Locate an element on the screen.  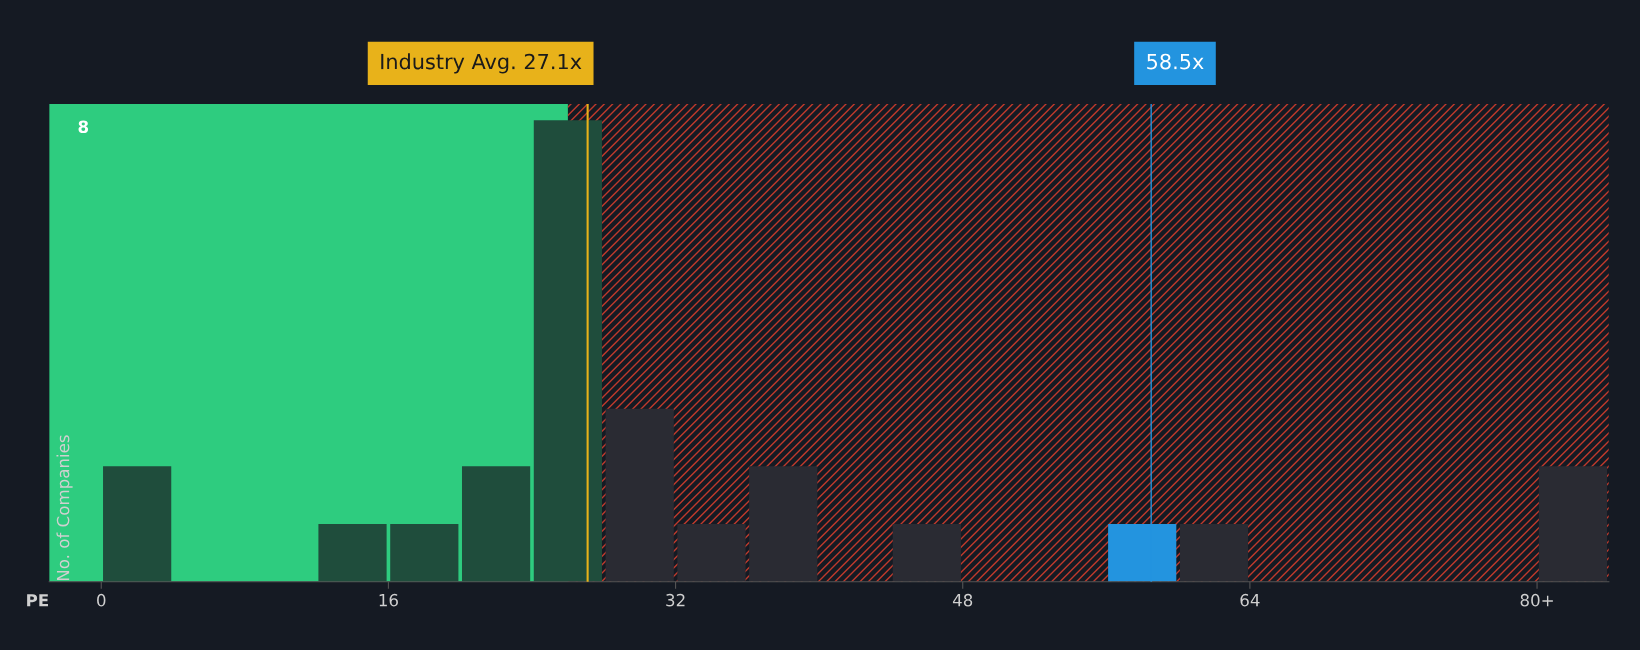
annotation: 8 is located at coordinates (83, 127).